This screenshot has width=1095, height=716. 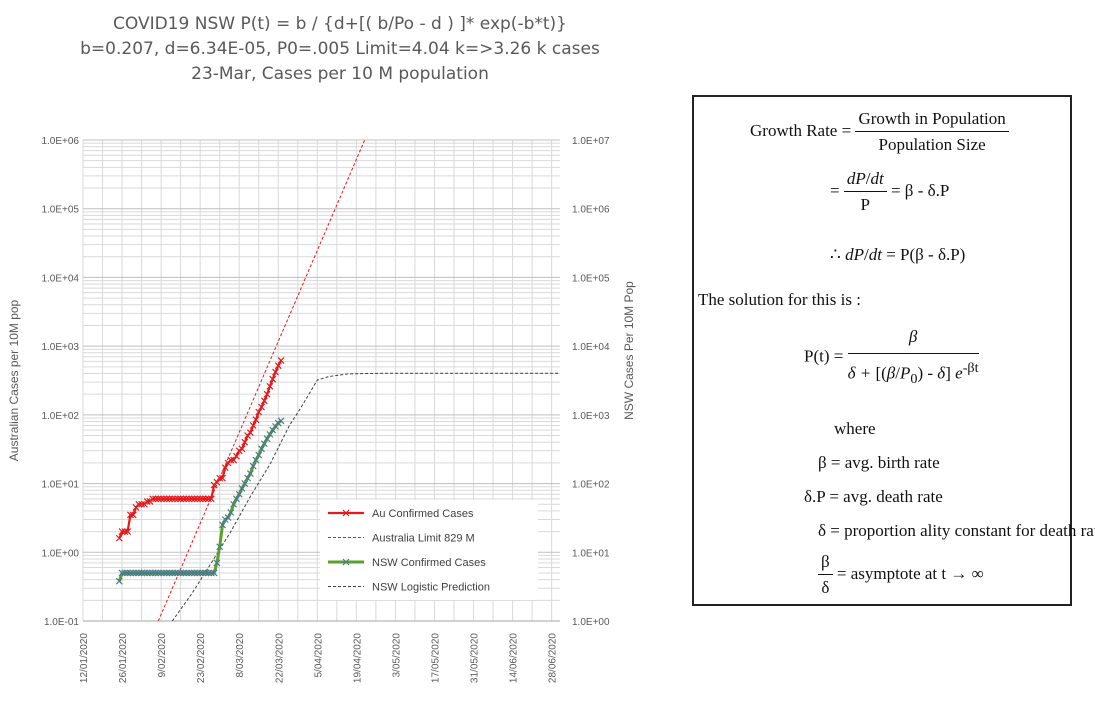 What do you see at coordinates (346, 562) in the screenshot?
I see `legend-marker` at bounding box center [346, 562].